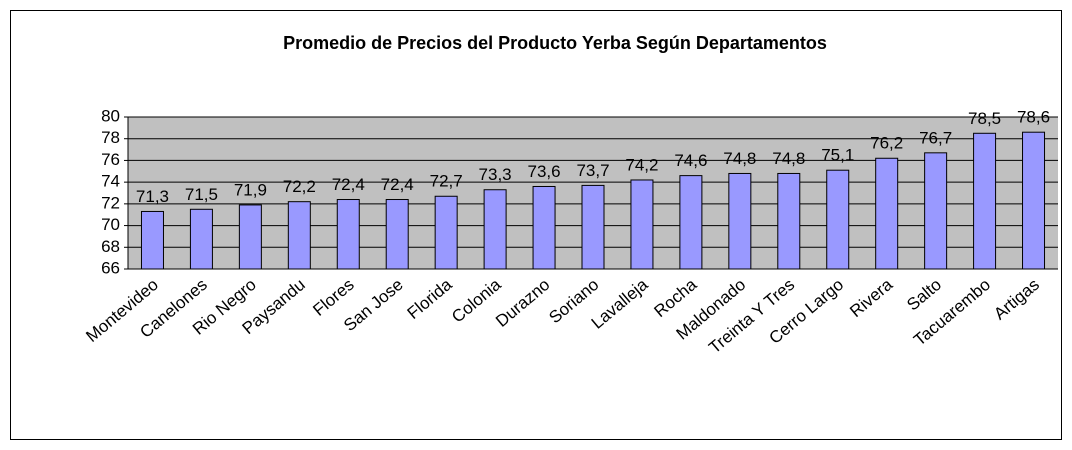  What do you see at coordinates (110, 115) in the screenshot?
I see `y-tick-label: 80` at bounding box center [110, 115].